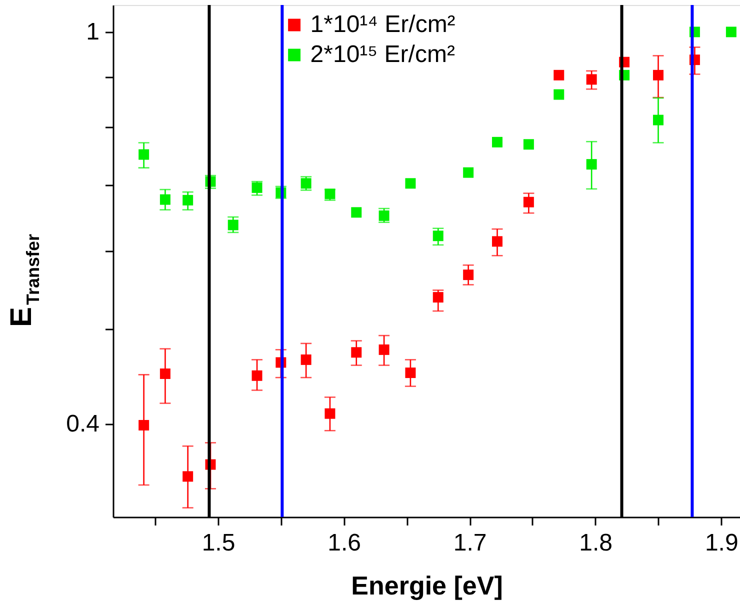 Image resolution: width=740 pixels, height=614 pixels. Describe the element at coordinates (219, 543) in the screenshot. I see `x-tick-label: 1.5` at that location.